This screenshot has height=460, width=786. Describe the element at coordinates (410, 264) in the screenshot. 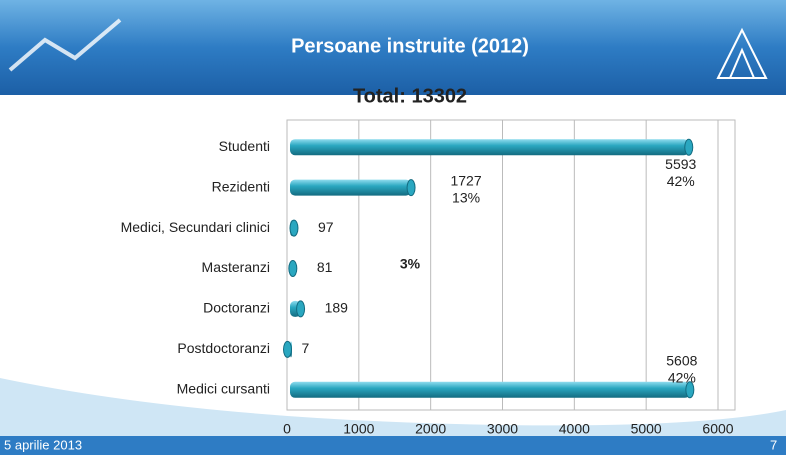

I see `annotation: 3%` at that location.